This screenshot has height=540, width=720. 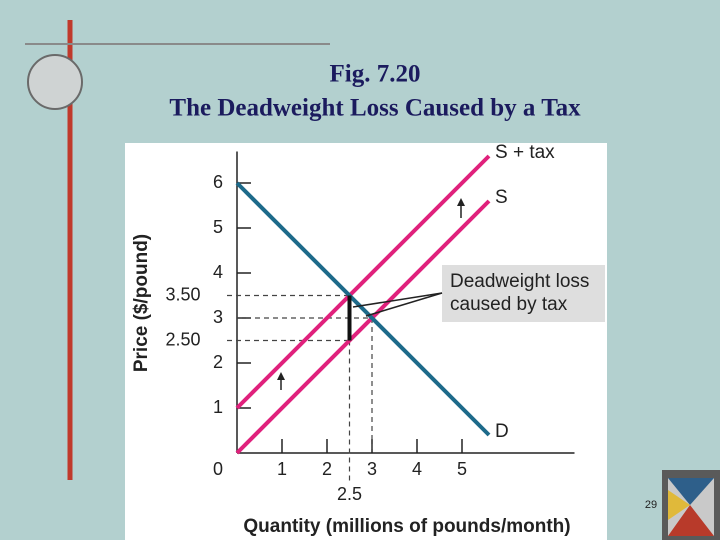 I want to click on x-tick-label: 1, so click(x=282, y=469).